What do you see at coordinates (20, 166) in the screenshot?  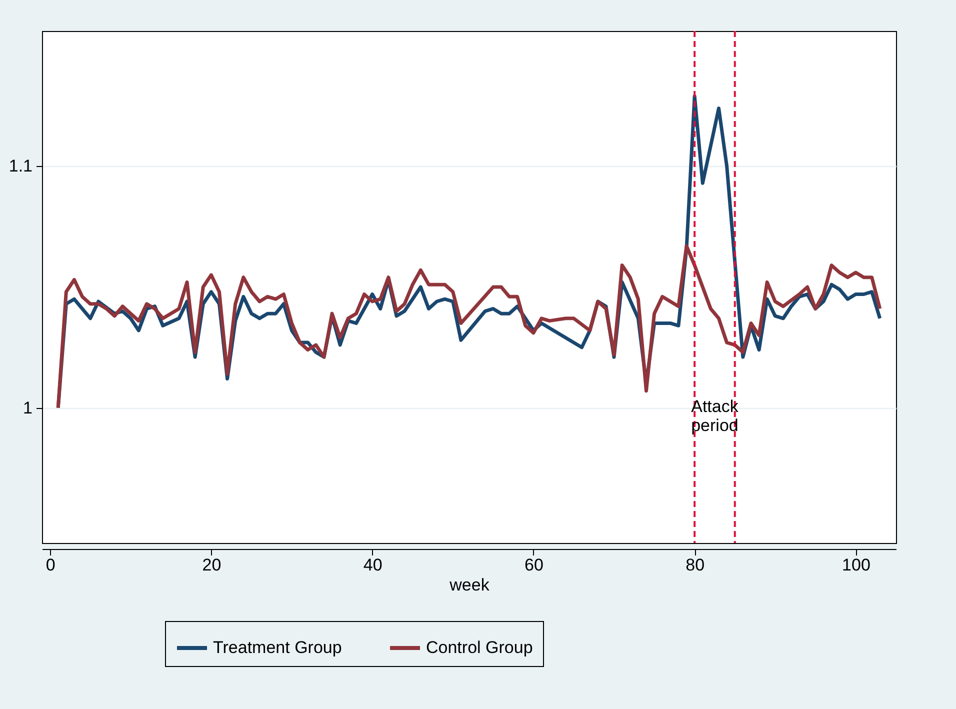 I see `y-tick-label: 1.1` at bounding box center [20, 166].